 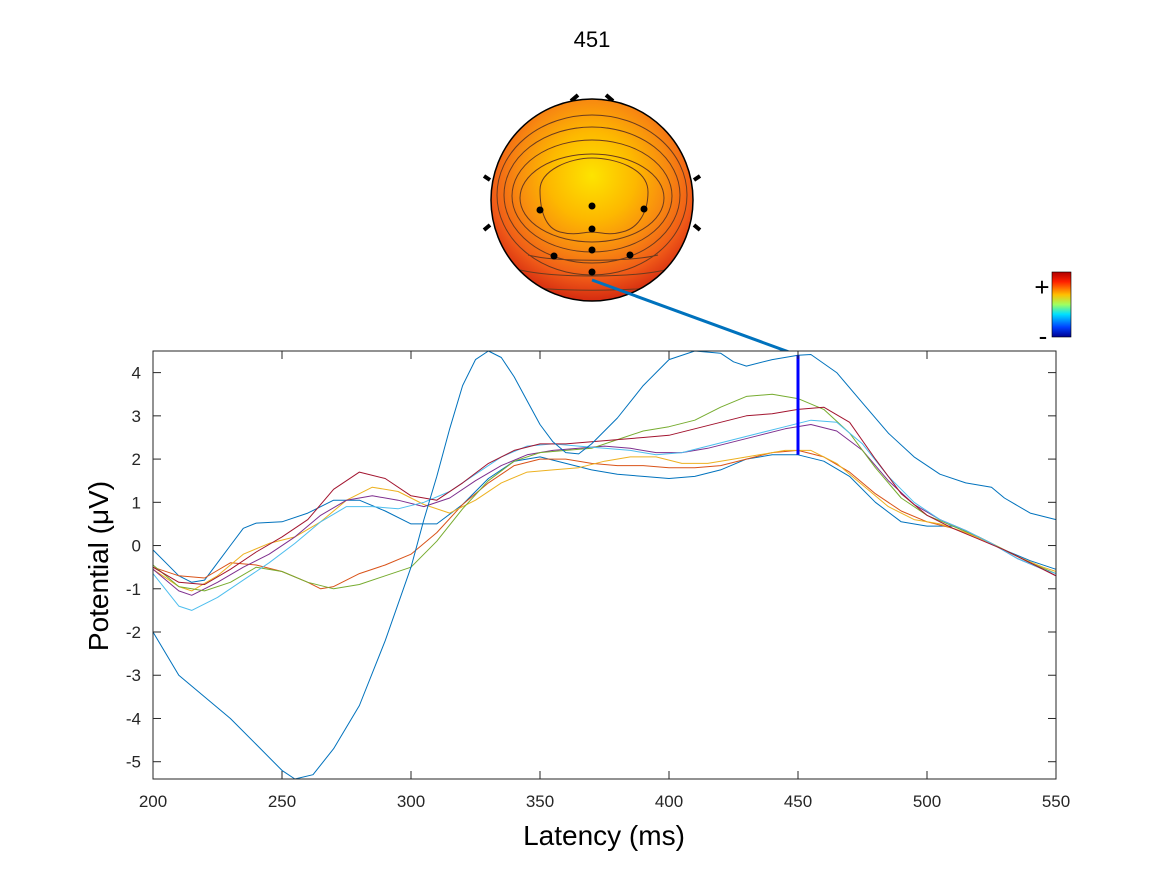 I want to click on x-tick-label: 250, so click(x=282, y=801).